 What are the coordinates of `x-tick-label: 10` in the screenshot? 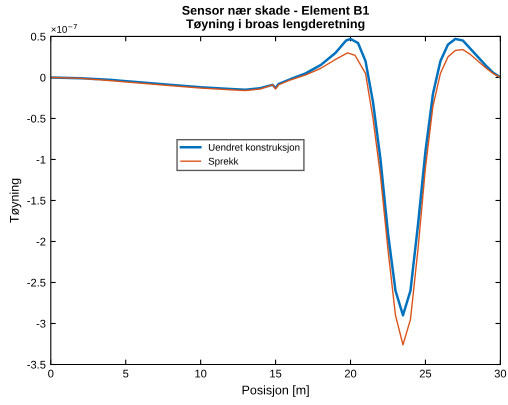 It's located at (200, 374).